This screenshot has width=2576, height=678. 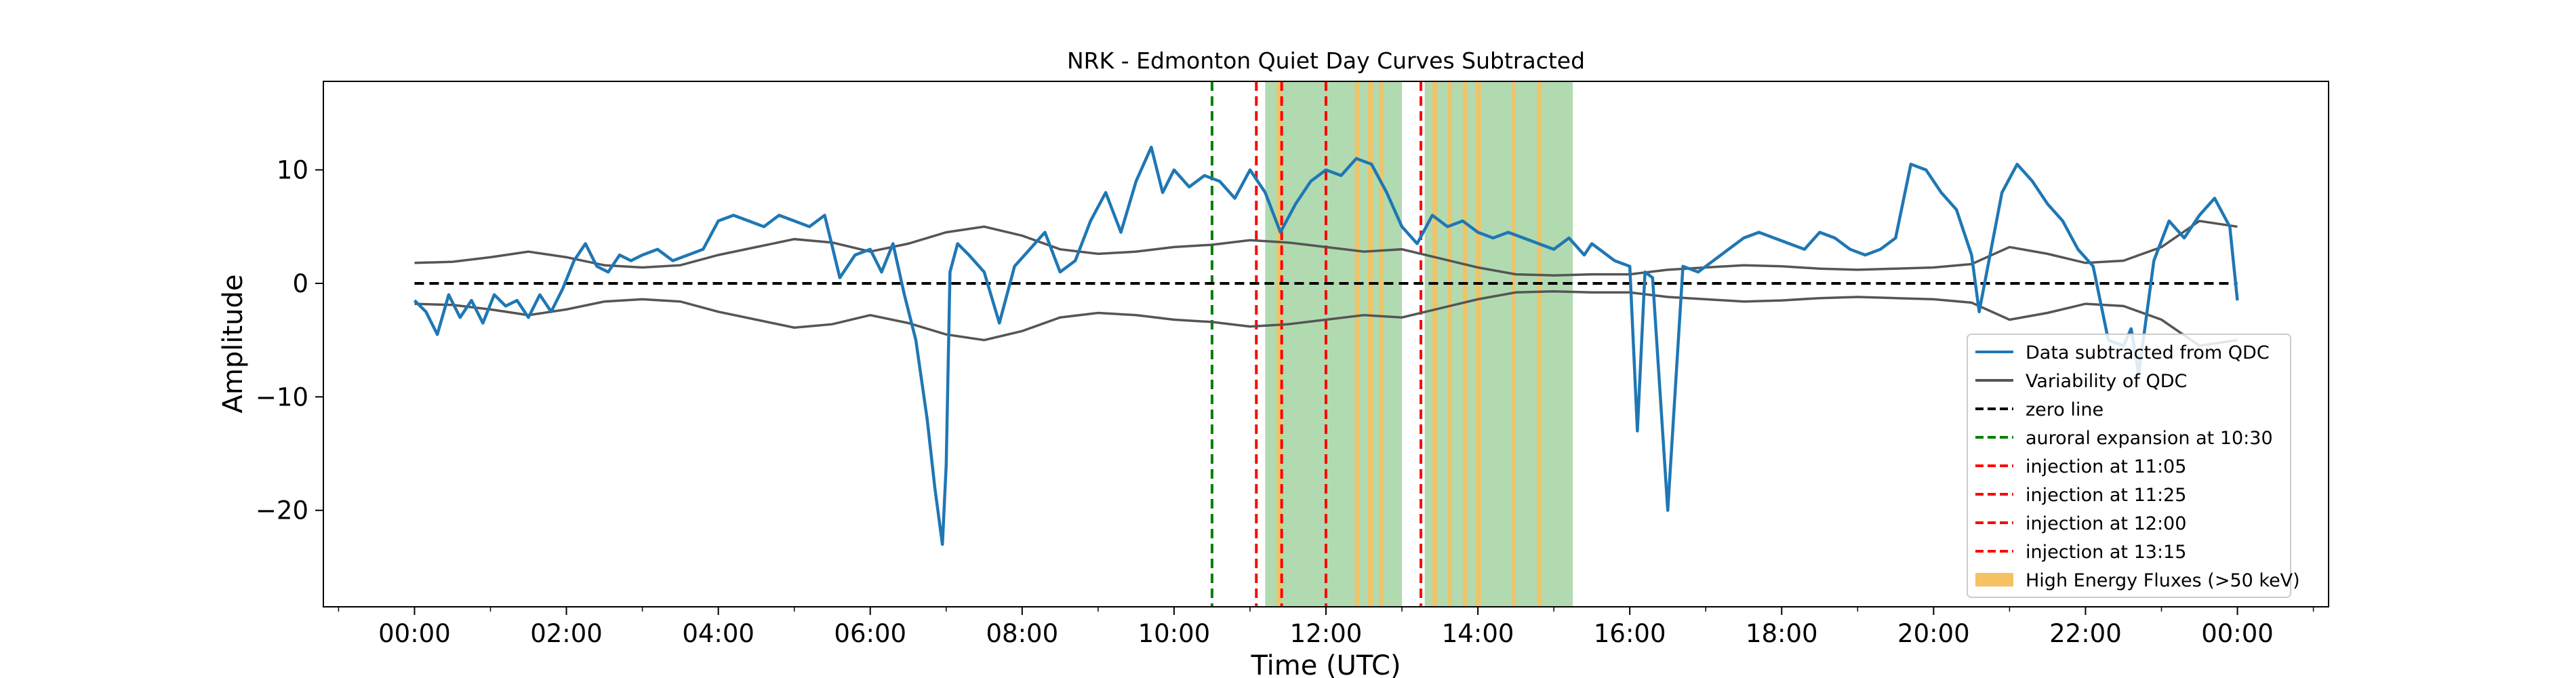 I want to click on x-tick-label-8: 16:00, so click(x=1630, y=633).